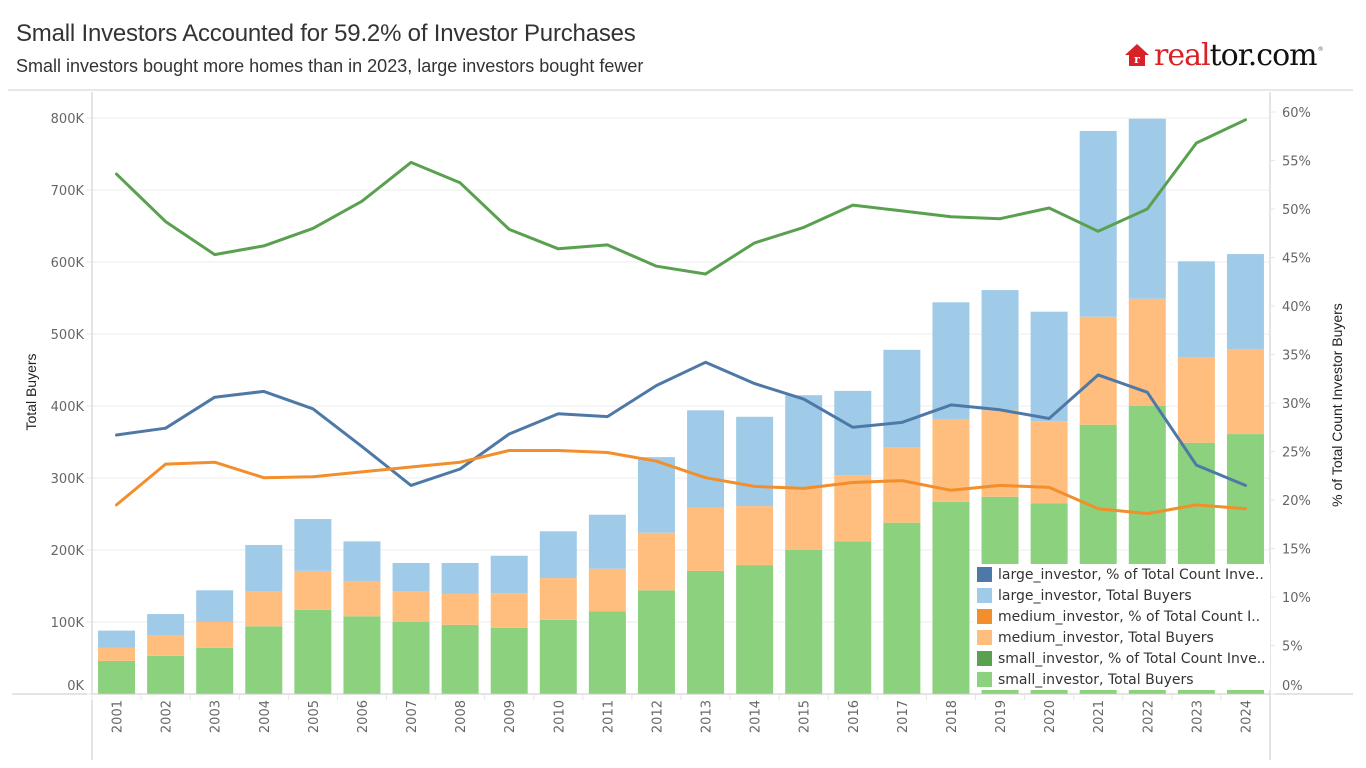  What do you see at coordinates (68, 191) in the screenshot?
I see `y-tick-label: 700K` at bounding box center [68, 191].